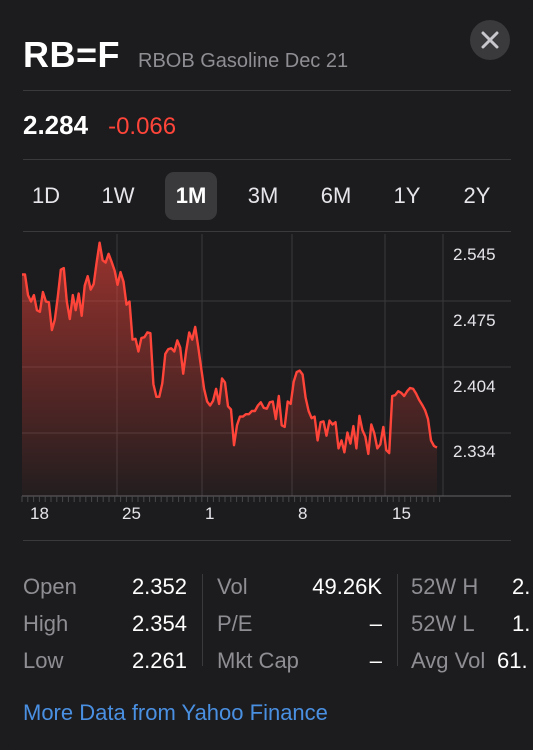  I want to click on x-tick-label: 15, so click(401, 513).